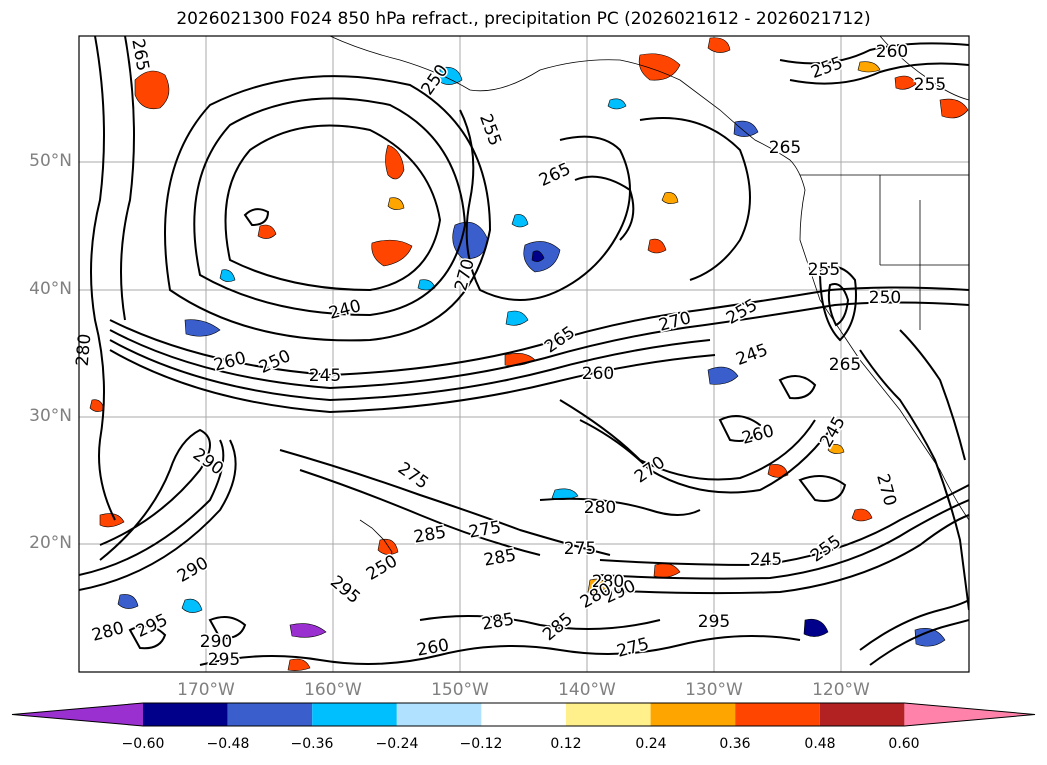 This screenshot has height=765, width=1047. Describe the element at coordinates (566, 744) in the screenshot. I see `colorbar-tick: 0.12` at that location.